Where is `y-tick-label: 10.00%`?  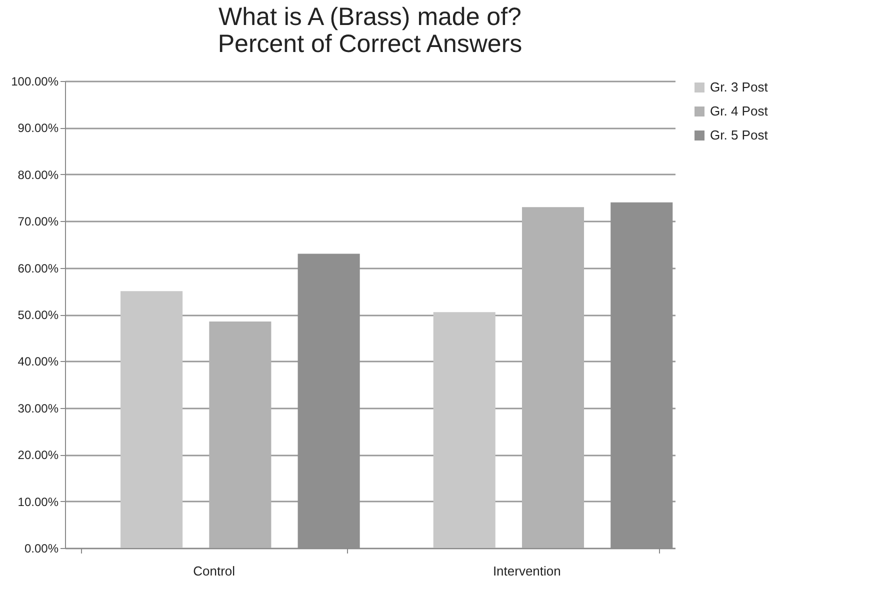
y-tick-label: 10.00% is located at coordinates (38, 501).